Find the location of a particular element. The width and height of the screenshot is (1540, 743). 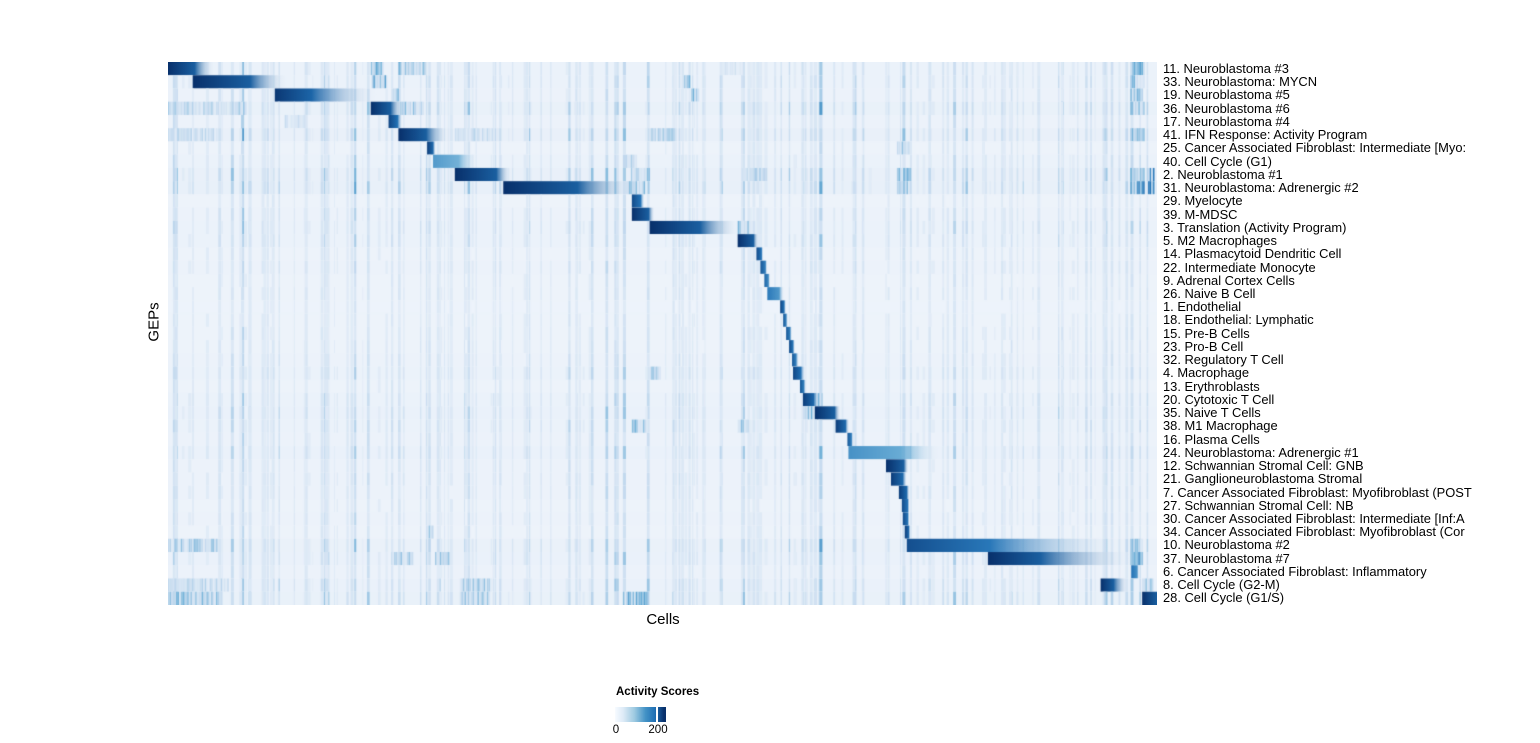

row-label-17: 9. Adrenal Cortex Cells is located at coordinates (1229, 280).